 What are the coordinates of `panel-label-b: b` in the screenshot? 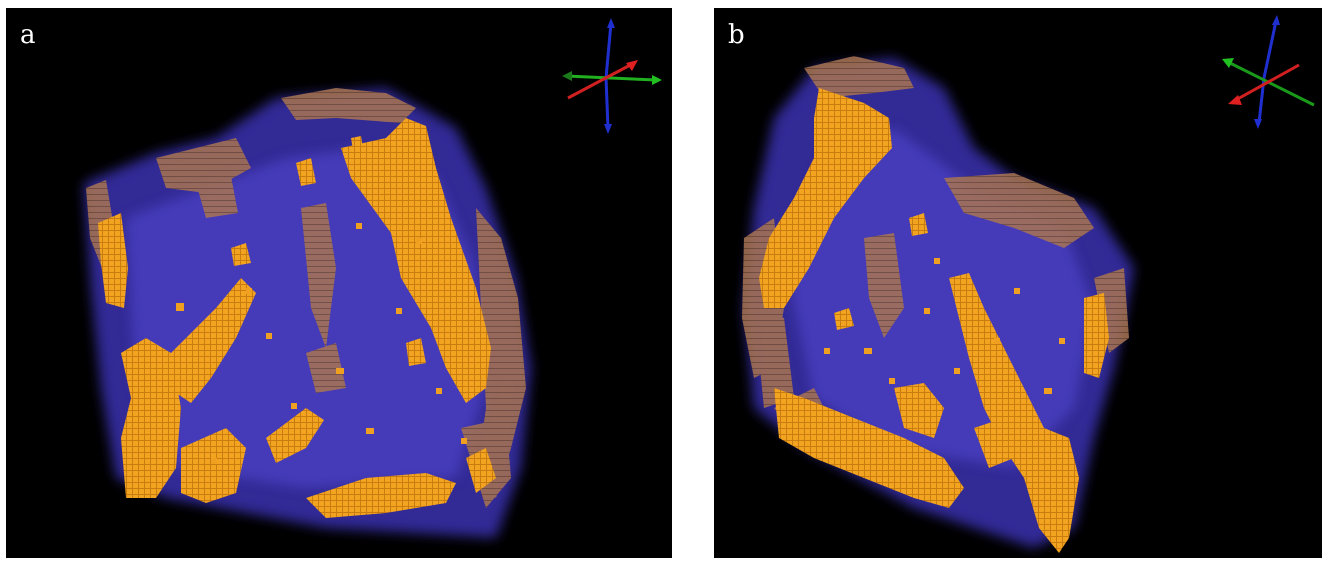 It's located at (736, 35).